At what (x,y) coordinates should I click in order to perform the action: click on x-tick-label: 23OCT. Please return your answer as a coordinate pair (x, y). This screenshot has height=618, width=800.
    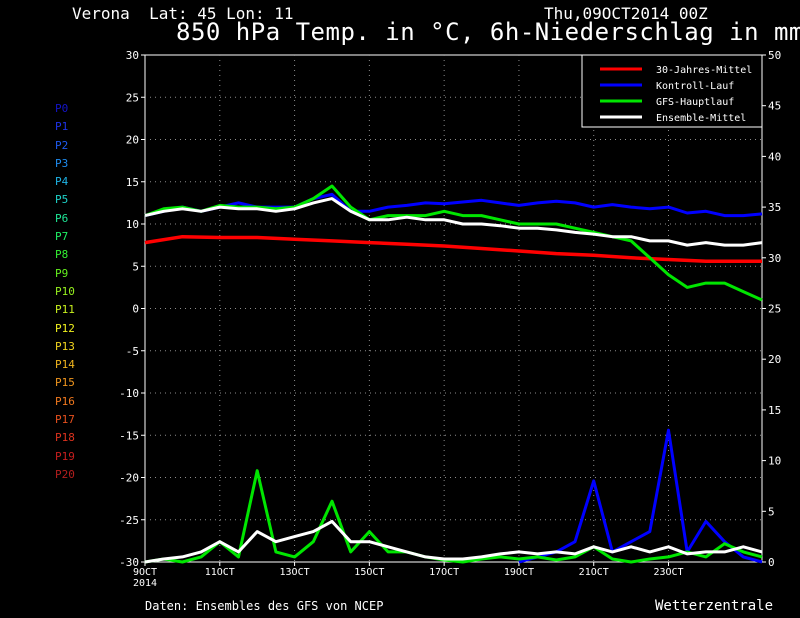
    Looking at the image, I should click on (668, 572).